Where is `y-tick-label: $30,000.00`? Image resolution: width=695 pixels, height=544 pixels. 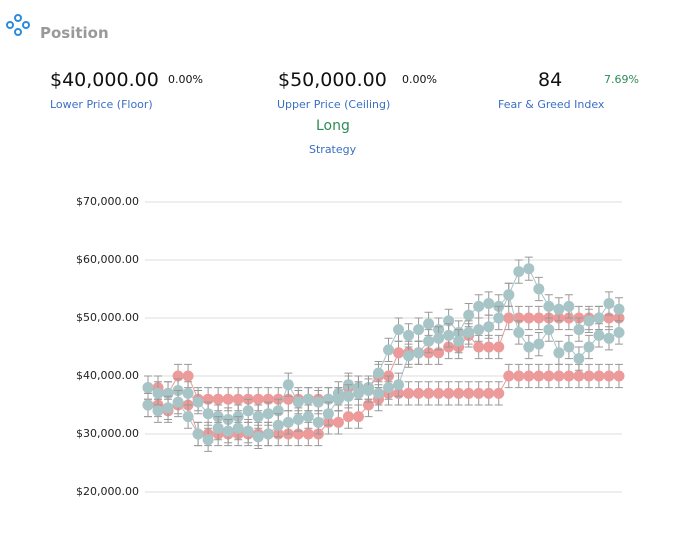
y-tick-label: $30,000.00 is located at coordinates (107, 433).